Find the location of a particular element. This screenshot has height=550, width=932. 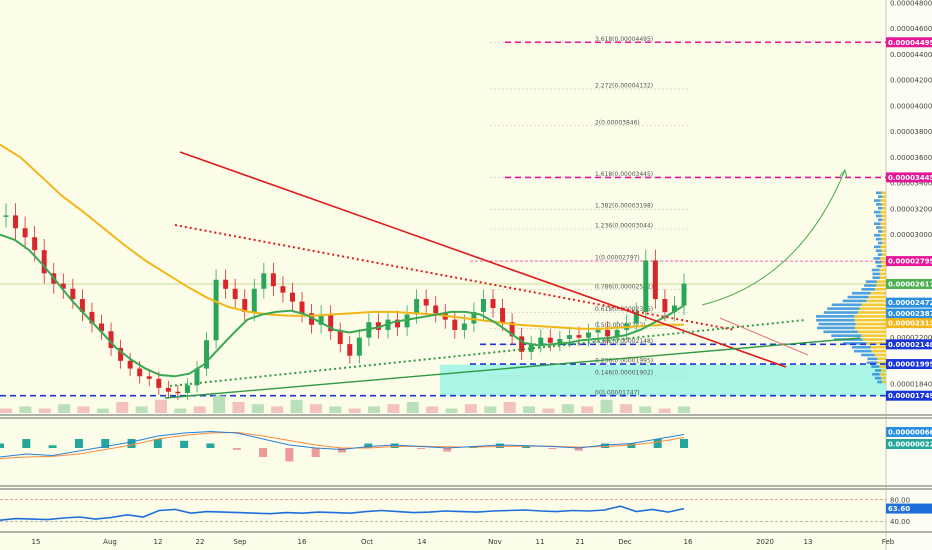

fib-label: 1(0.00002797) is located at coordinates (617, 257).